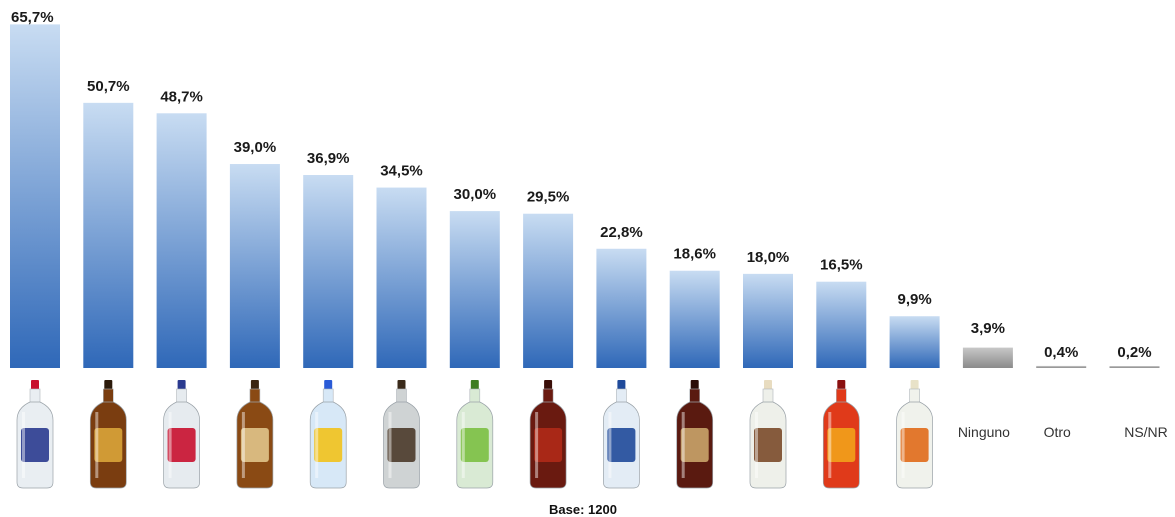 The height and width of the screenshot is (517, 1175). Describe the element at coordinates (1146, 432) in the screenshot. I see `category-label: NS/NR` at that location.